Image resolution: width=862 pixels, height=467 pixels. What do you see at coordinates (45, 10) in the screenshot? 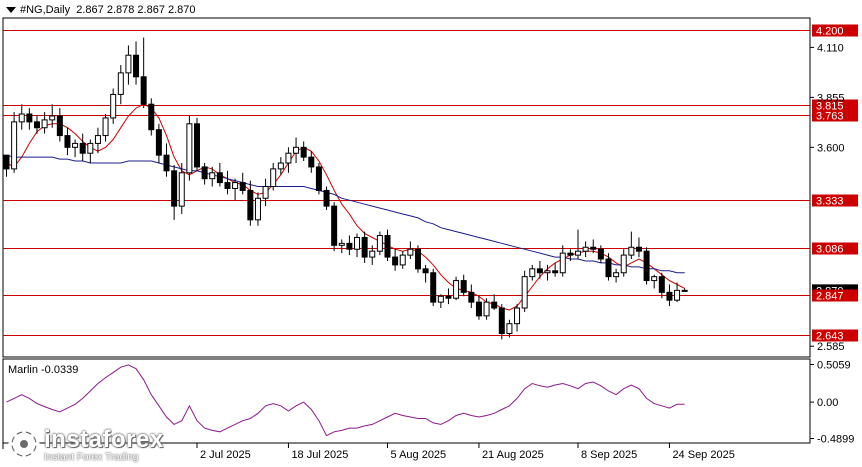
I see `symbol-label: #NG,Daily` at bounding box center [45, 10].